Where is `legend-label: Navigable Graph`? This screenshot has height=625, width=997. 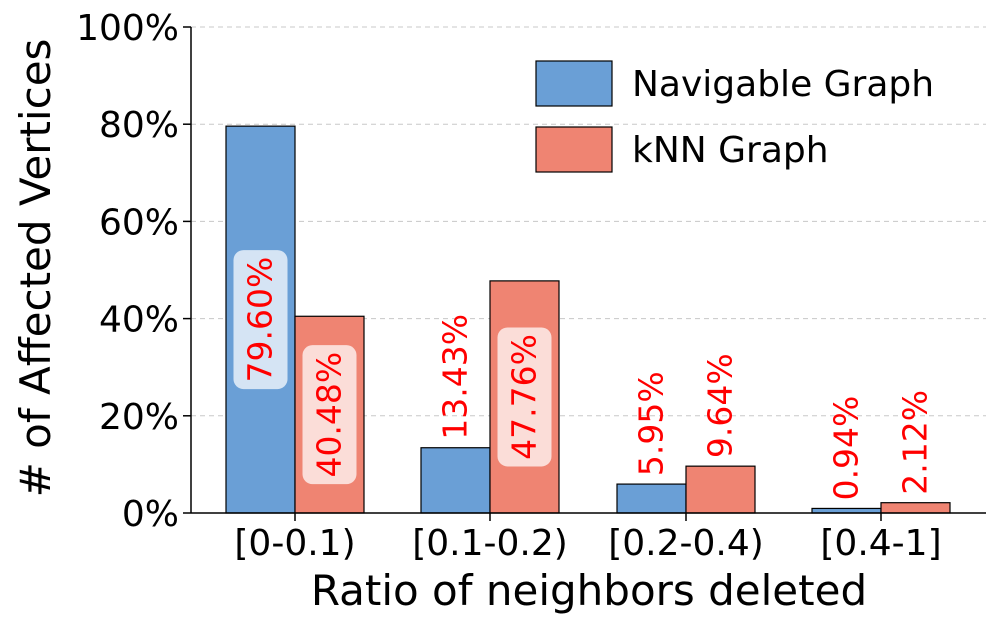
legend-label: Navigable Graph is located at coordinates (783, 84).